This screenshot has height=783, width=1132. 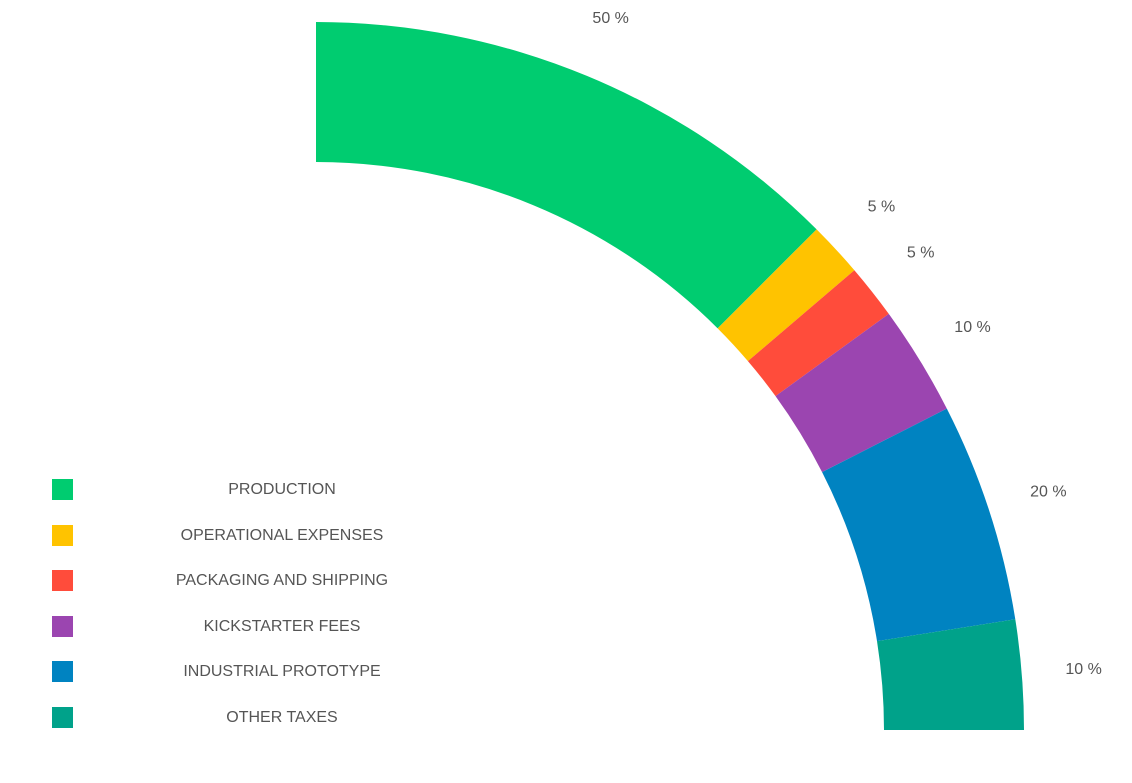 I want to click on legend-item: PACKAGING AND SHIPPING, so click(x=242, y=593).